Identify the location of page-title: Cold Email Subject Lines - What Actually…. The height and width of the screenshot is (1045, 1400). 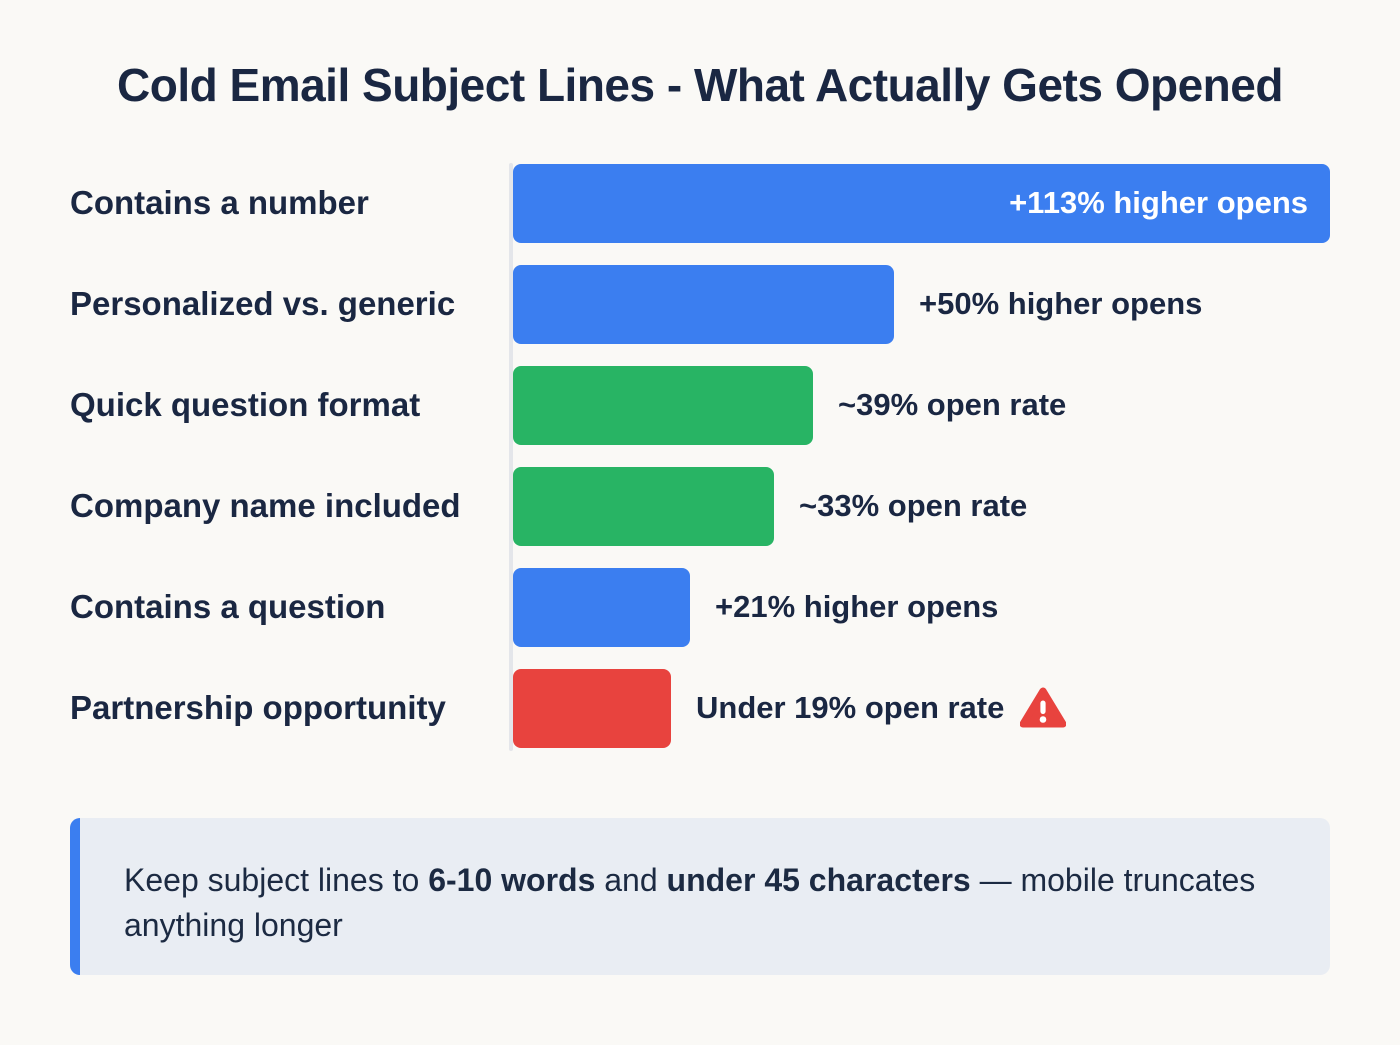
(700, 85).